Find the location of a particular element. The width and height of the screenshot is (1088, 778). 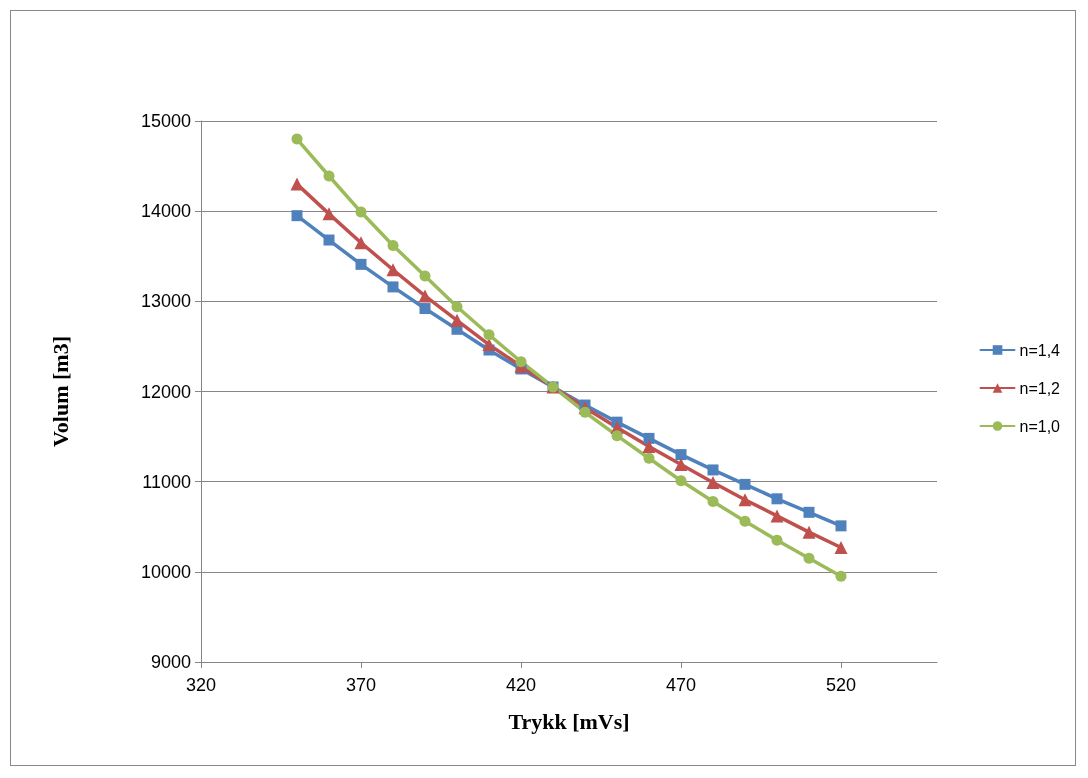

y-tick-label: 15000 is located at coordinates (165, 121).